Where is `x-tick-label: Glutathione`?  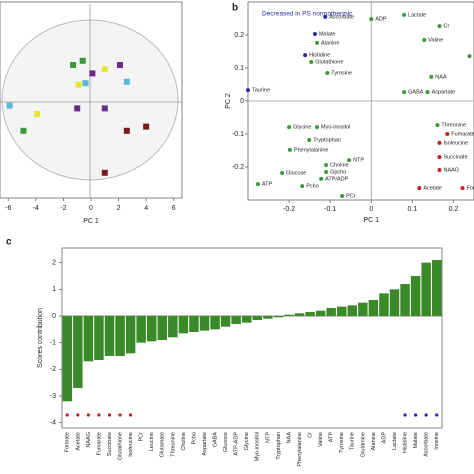 x-tick-label: Glutathione is located at coordinates (121, 446).